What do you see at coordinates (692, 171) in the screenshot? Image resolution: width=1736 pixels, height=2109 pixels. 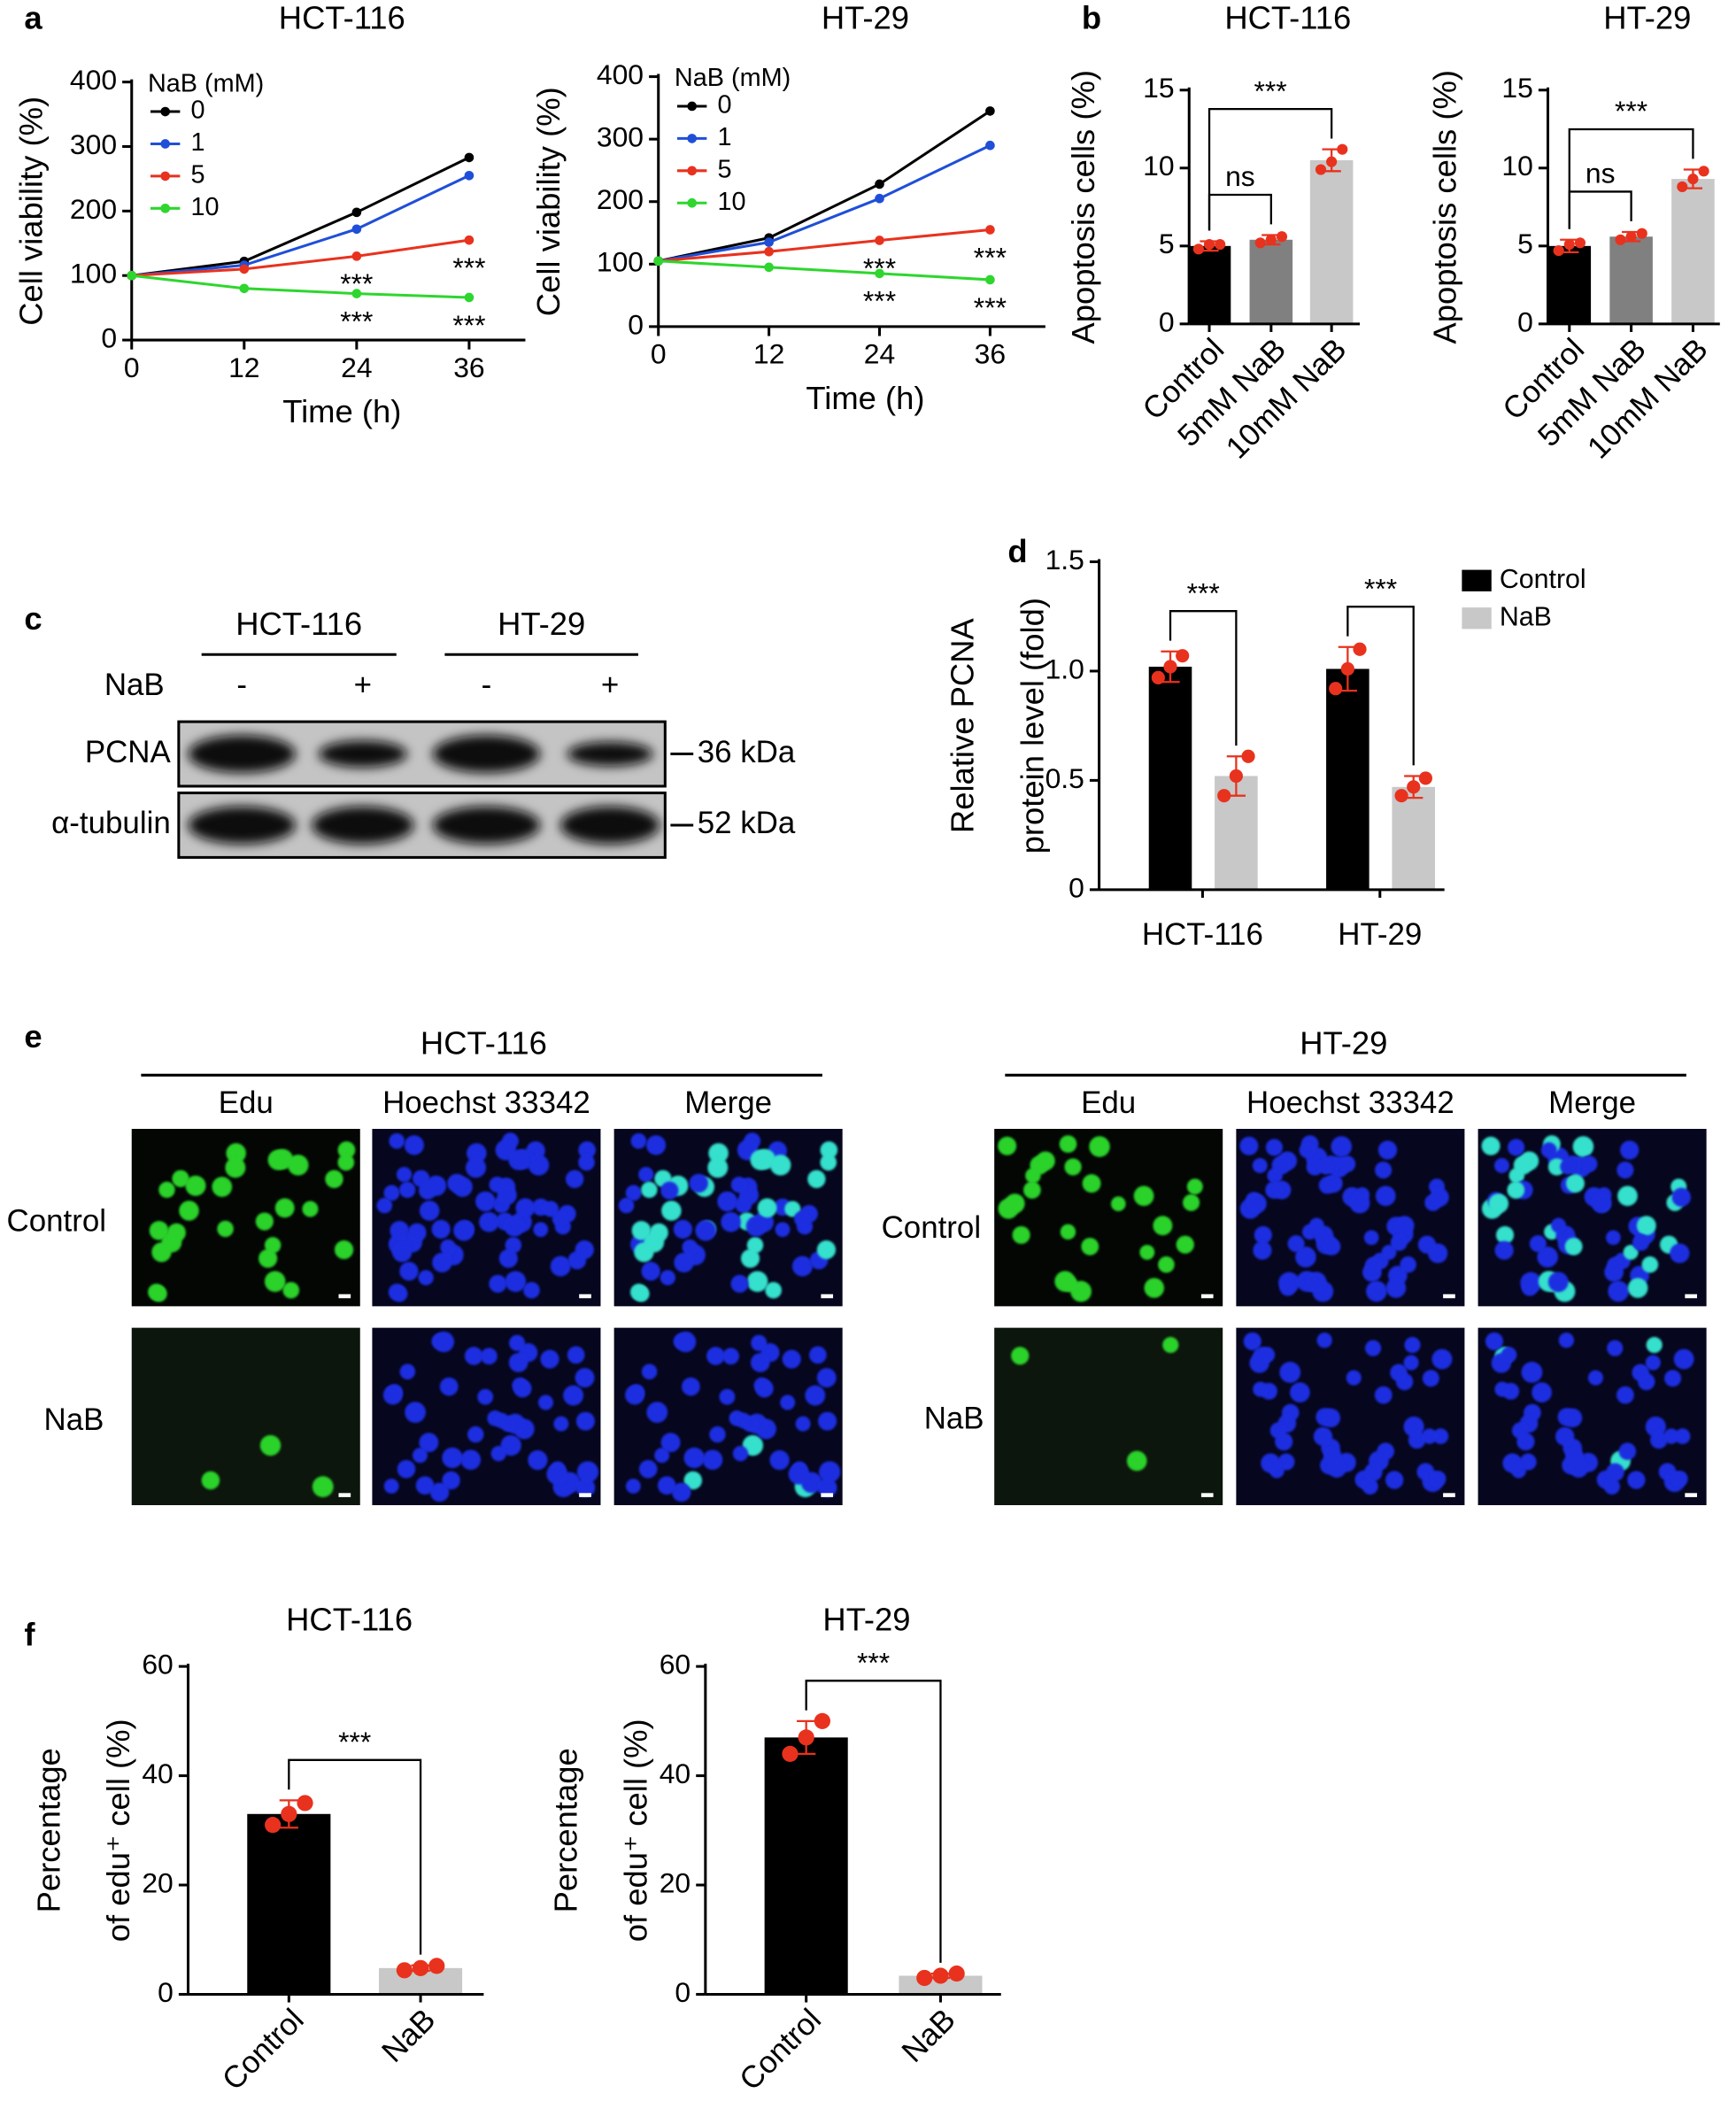 I see `legend-dot` at bounding box center [692, 171].